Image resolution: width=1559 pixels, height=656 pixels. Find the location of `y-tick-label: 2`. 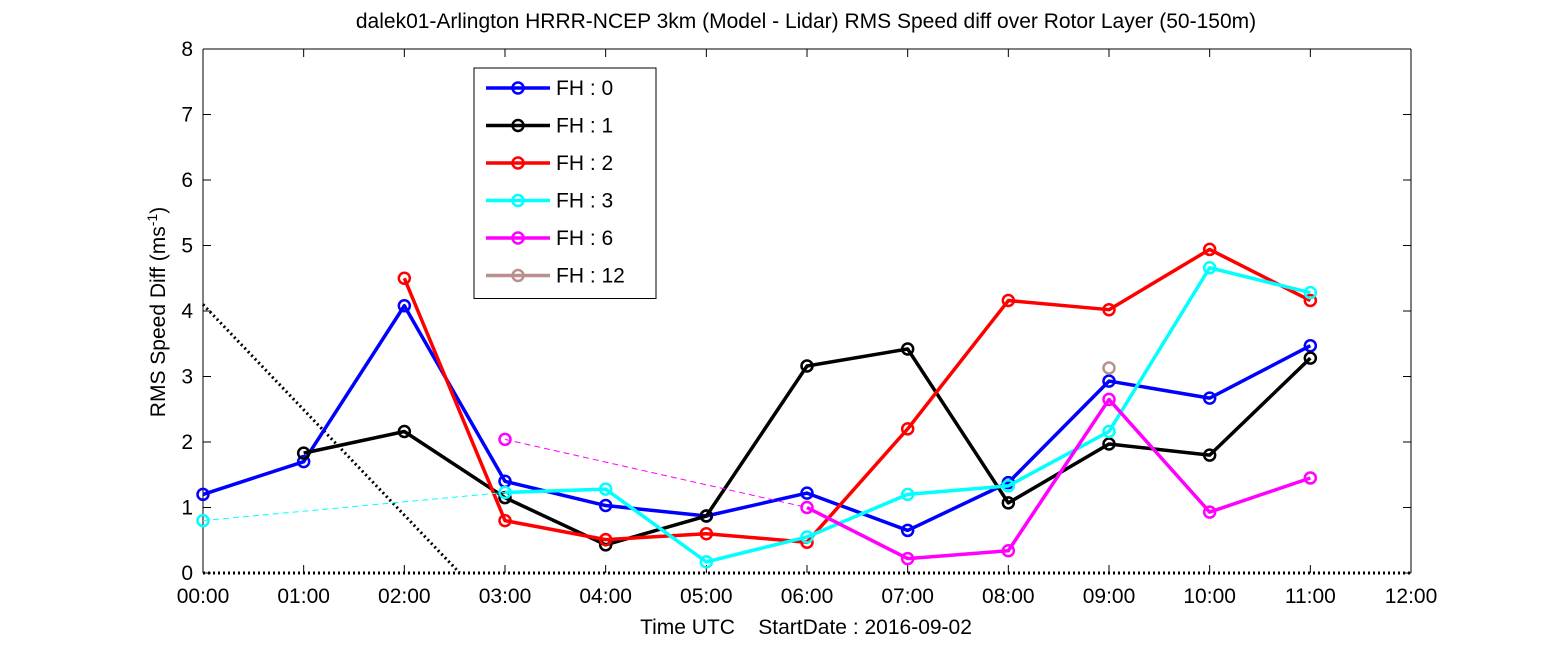

y-tick-label: 2 is located at coordinates (187, 442).